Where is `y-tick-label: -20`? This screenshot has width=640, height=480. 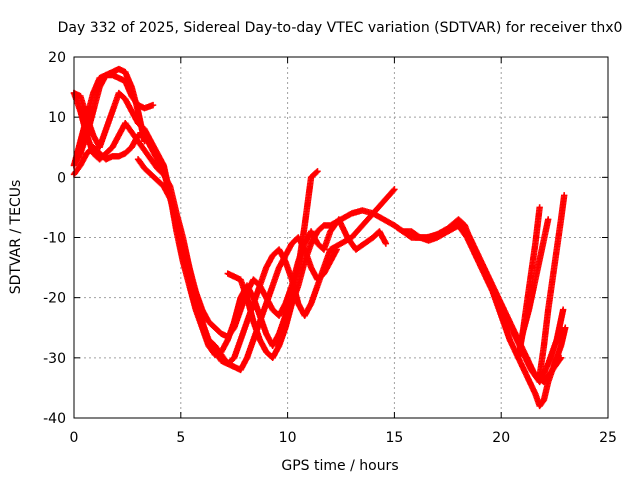
y-tick-label: -20 is located at coordinates (54, 299).